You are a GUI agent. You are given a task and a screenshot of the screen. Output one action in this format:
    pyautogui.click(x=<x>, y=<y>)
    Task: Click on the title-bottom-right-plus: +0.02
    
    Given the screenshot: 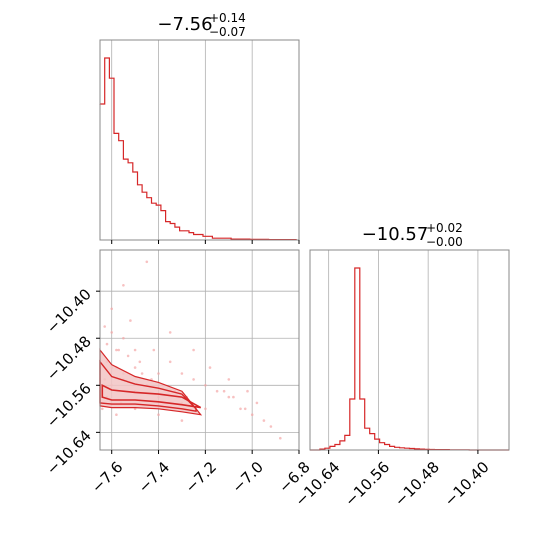 What is the action you would take?
    pyautogui.click(x=444, y=228)
    